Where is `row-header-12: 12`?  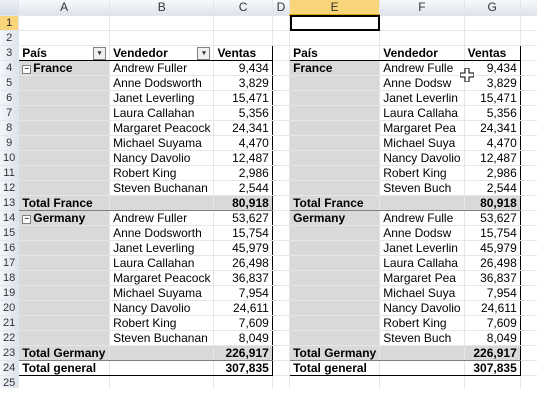 row-header-12: 12 is located at coordinates (10, 188).